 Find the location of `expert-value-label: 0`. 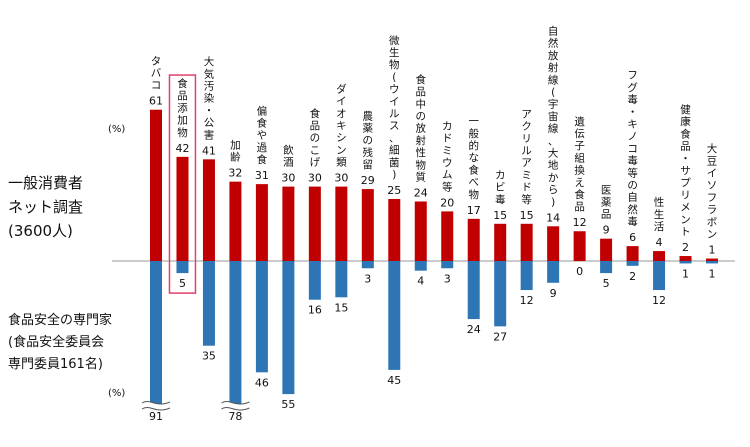

expert-value-label: 0 is located at coordinates (579, 271).